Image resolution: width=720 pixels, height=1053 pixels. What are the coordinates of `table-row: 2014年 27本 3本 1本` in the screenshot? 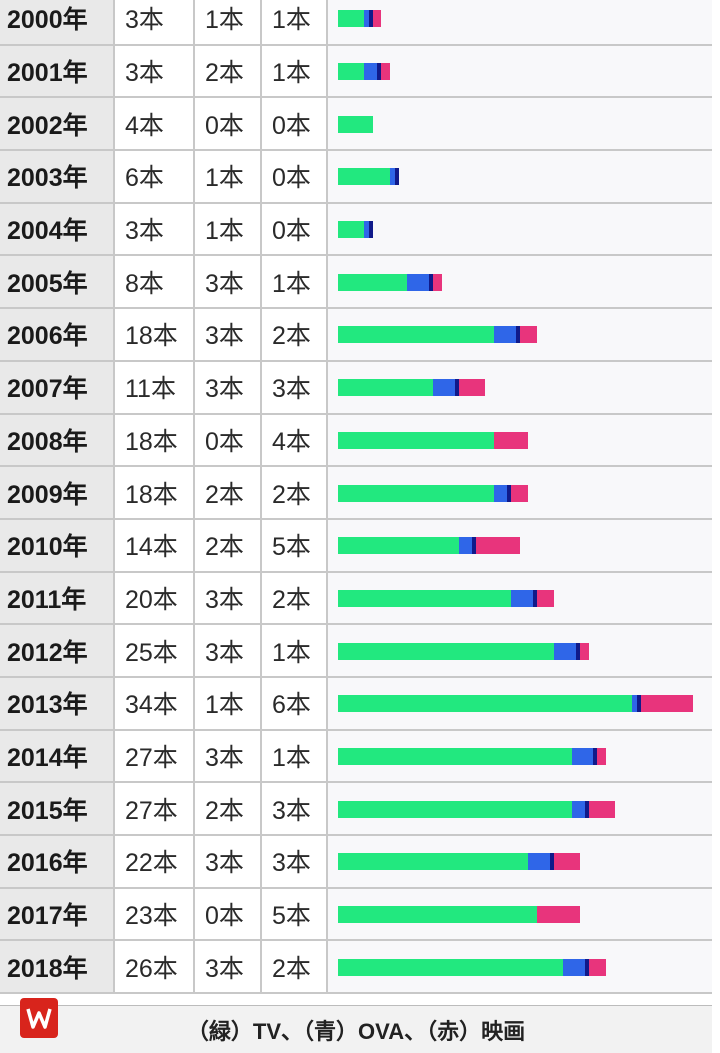 It's located at (356, 757).